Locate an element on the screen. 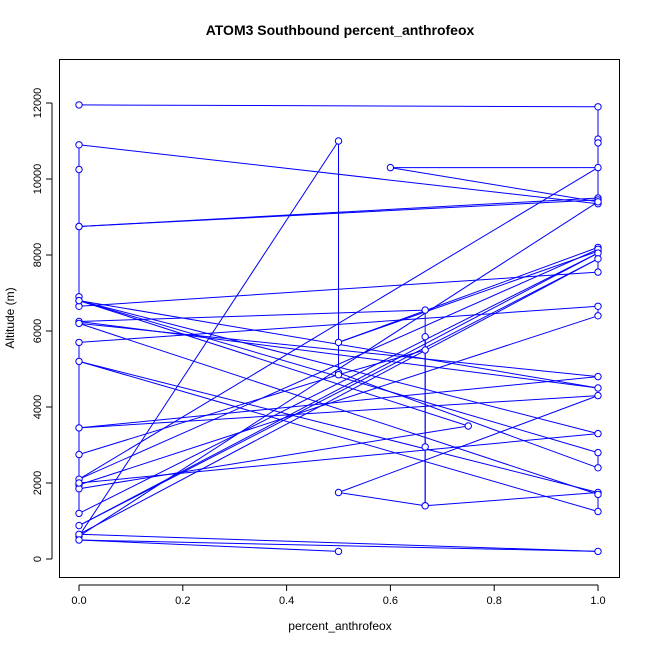  x-tick-label: 0.2 is located at coordinates (182, 601).